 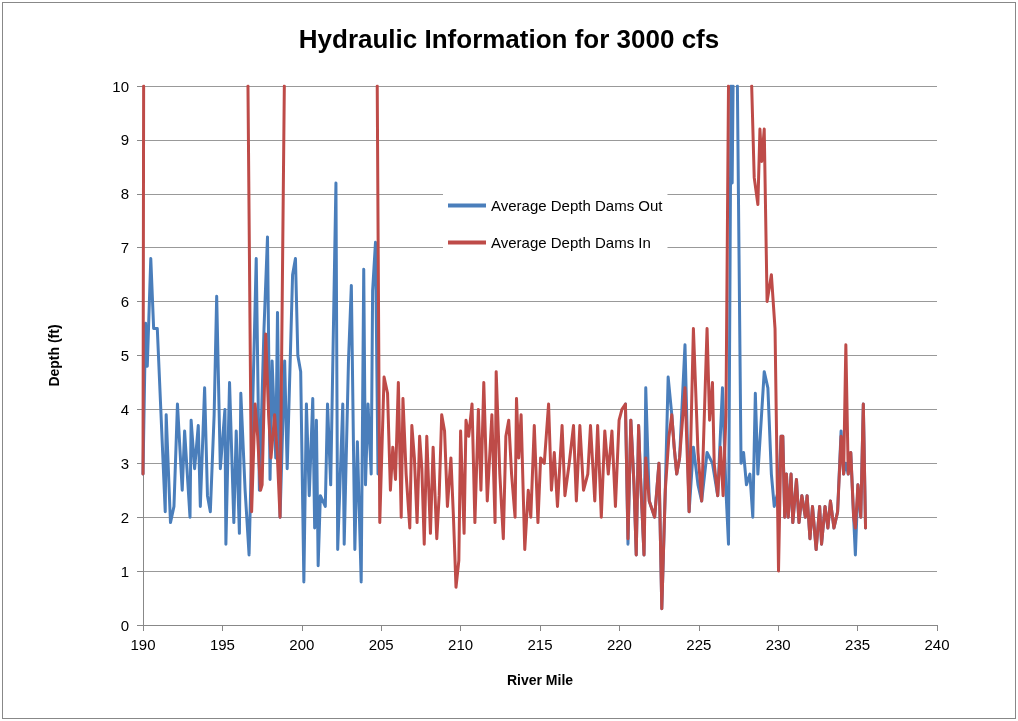 What do you see at coordinates (381, 644) in the screenshot?
I see `x-tick-label: 205` at bounding box center [381, 644].